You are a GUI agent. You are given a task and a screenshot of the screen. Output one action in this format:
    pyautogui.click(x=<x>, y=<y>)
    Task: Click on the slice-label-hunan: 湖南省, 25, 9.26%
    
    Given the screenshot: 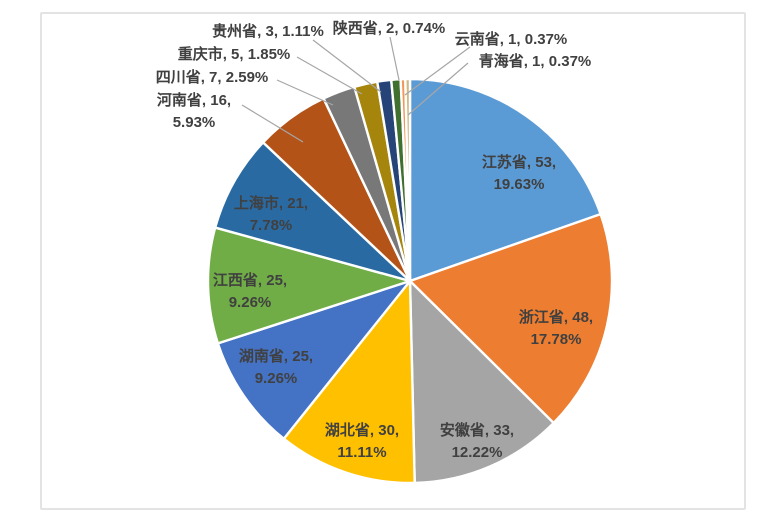 What is the action you would take?
    pyautogui.click(x=276, y=367)
    